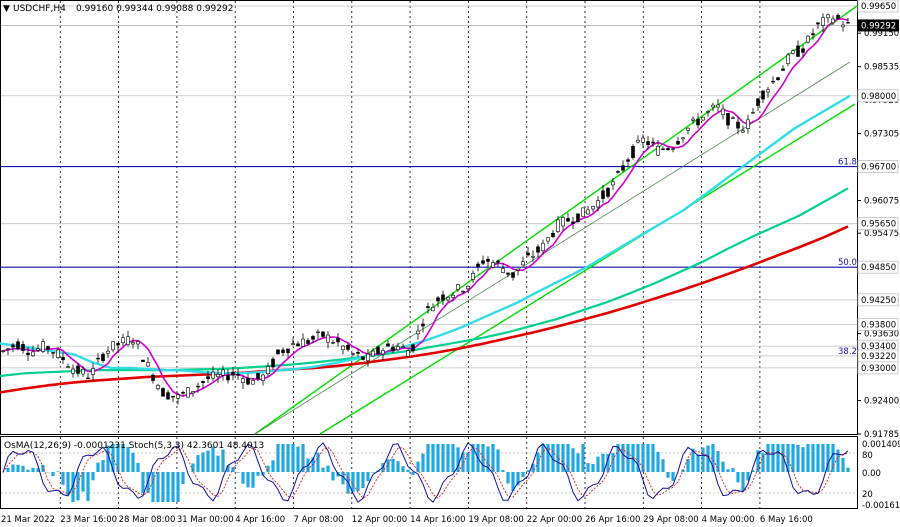 The image size is (900, 527). What do you see at coordinates (847, 352) in the screenshot?
I see `fibo-label: 38.2` at bounding box center [847, 352].